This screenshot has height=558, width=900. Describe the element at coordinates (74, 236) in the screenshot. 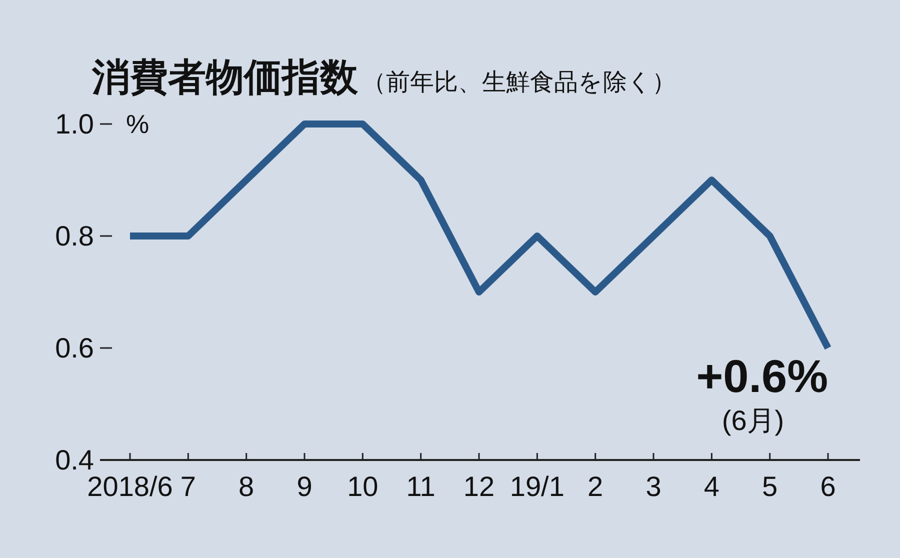

I see `y-tick-label: 0.8` at that location.